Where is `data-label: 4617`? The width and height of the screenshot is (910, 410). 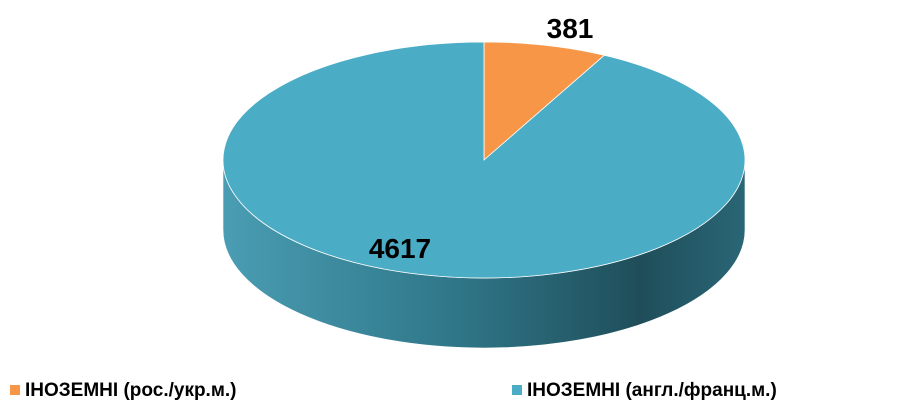 data-label: 4617 is located at coordinates (400, 248).